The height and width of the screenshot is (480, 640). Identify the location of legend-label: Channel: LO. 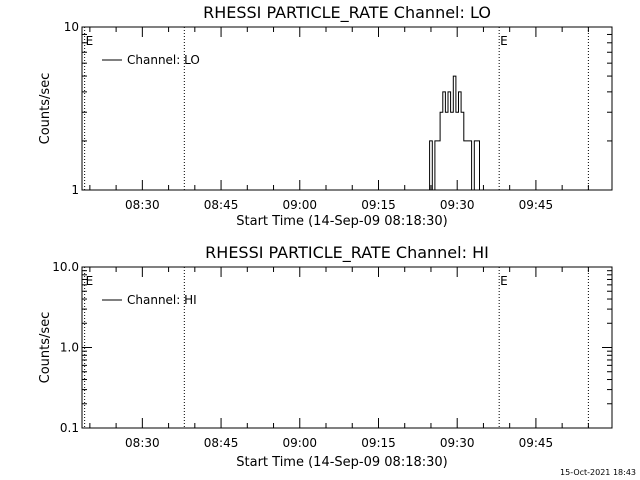
(163, 60).